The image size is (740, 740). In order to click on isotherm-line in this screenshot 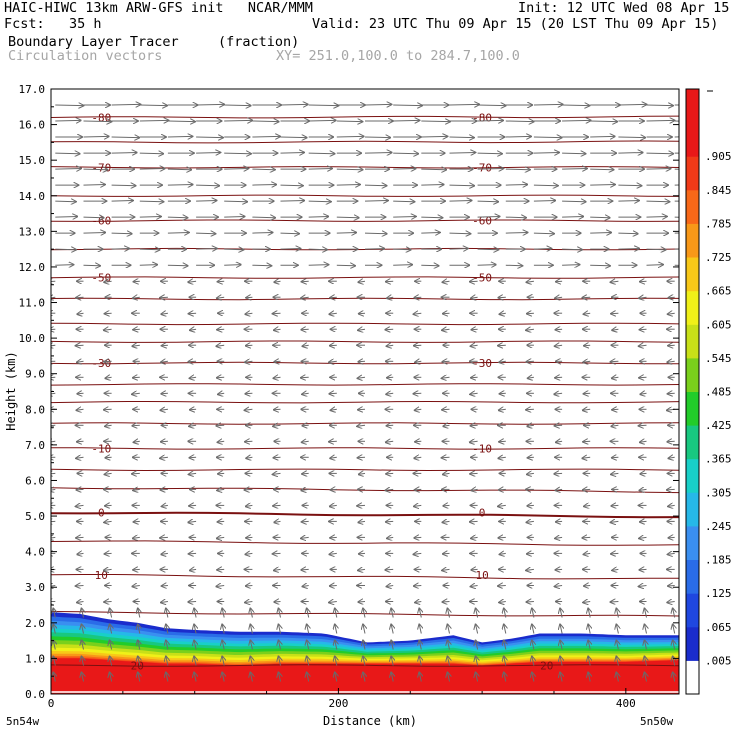, I will do `click(365, 384)`.